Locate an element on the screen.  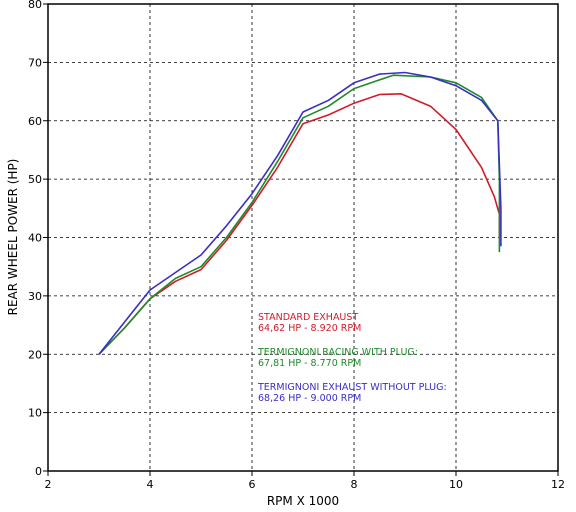
x-tick-label: 8 is located at coordinates (354, 484).